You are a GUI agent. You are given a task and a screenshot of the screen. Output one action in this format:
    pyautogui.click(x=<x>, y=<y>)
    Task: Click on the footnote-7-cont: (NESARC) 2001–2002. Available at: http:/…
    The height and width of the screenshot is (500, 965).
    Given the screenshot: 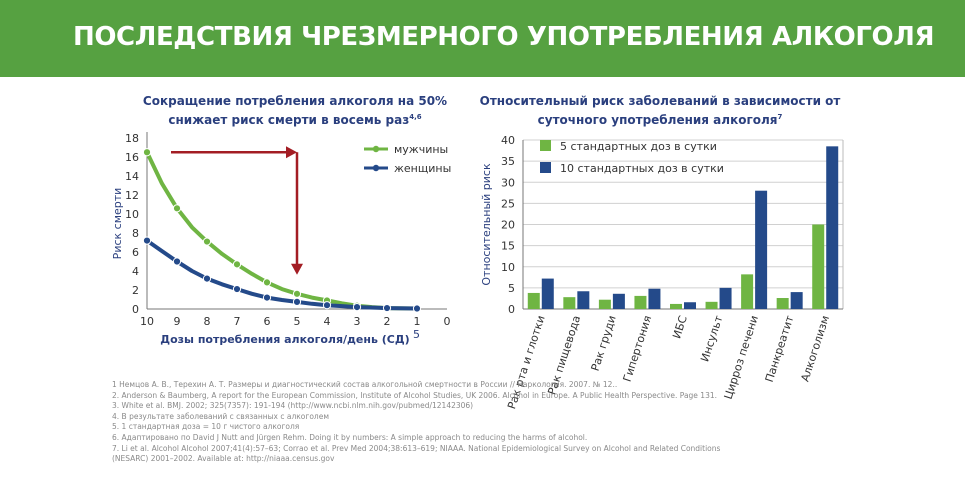 What is the action you would take?
    pyautogui.click(x=223, y=459)
    